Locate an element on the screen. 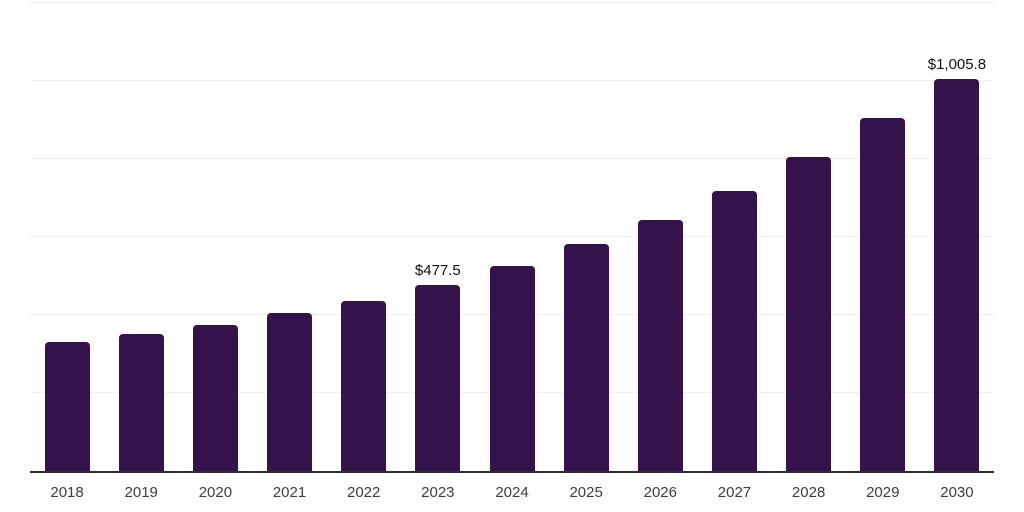 The image size is (1024, 512). bar-2029 is located at coordinates (883, 294).